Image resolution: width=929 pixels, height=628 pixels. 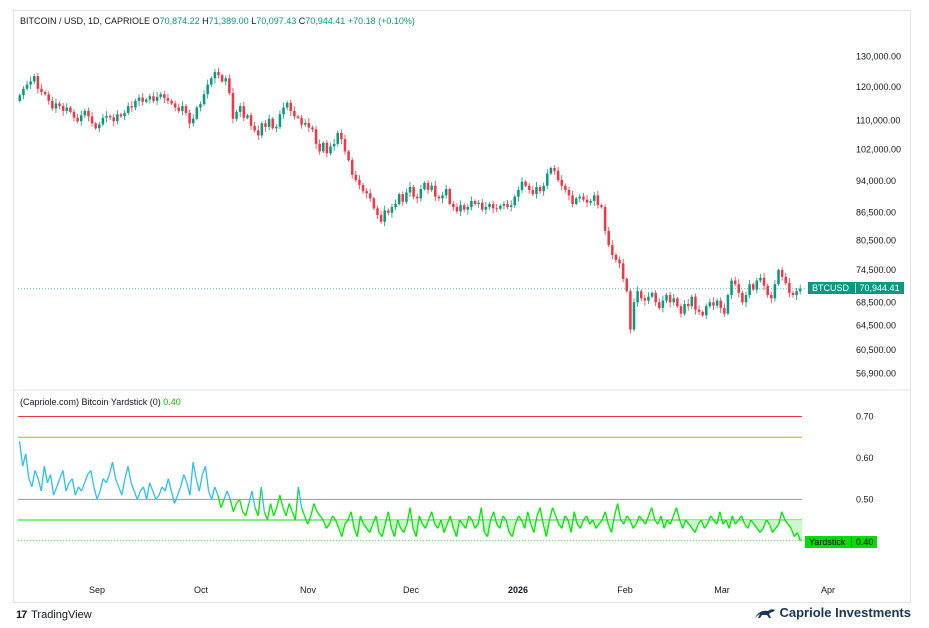 What do you see at coordinates (61, 615) in the screenshot?
I see `platform-name: TradingView` at bounding box center [61, 615].